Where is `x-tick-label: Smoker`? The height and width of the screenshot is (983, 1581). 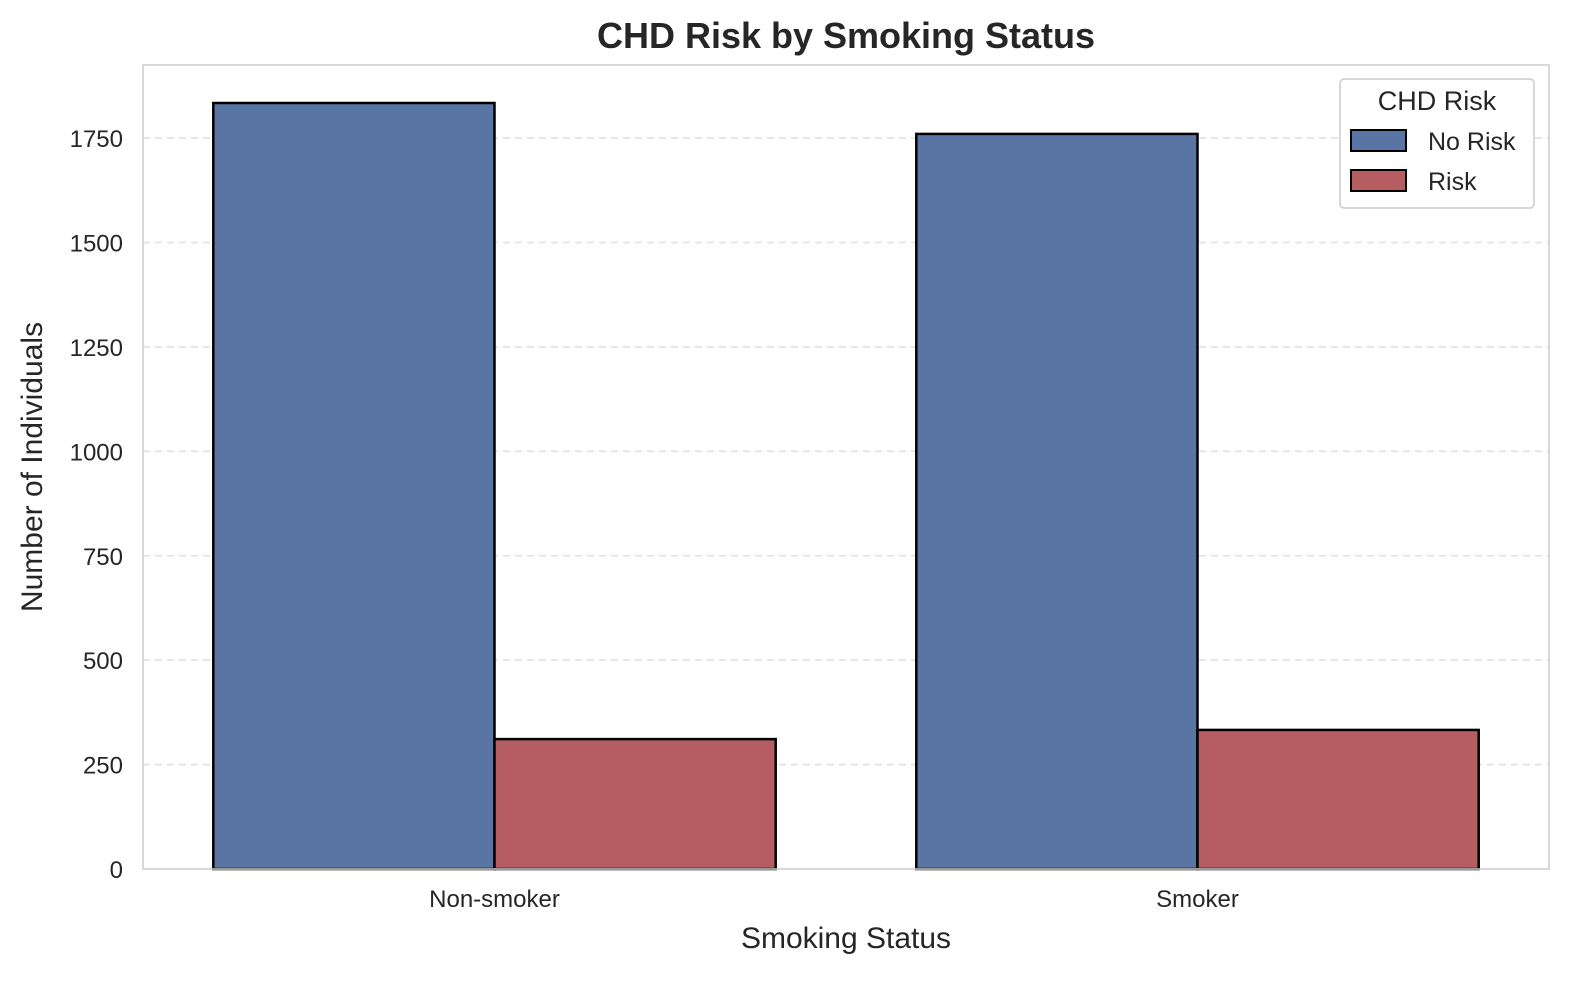 x-tick-label: Smoker is located at coordinates (1197, 899).